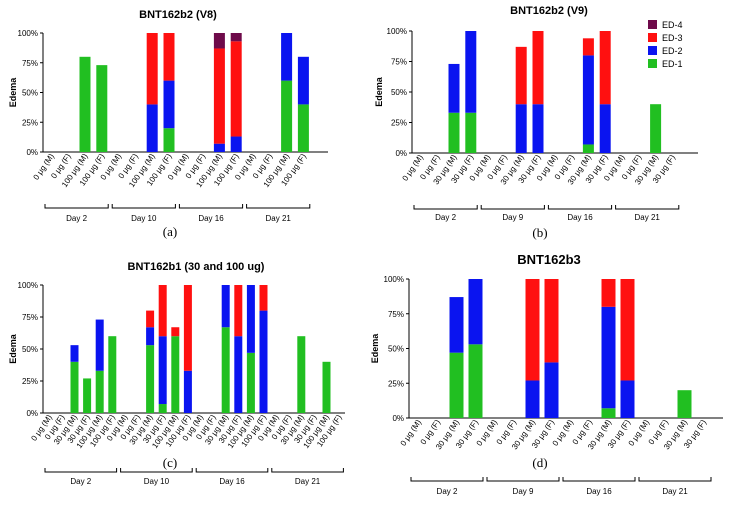 This screenshot has height=508, width=742. Describe the element at coordinates (665, 44) in the screenshot. I see `legend: ED-4 ED-3 ED-2 ED-1` at that location.